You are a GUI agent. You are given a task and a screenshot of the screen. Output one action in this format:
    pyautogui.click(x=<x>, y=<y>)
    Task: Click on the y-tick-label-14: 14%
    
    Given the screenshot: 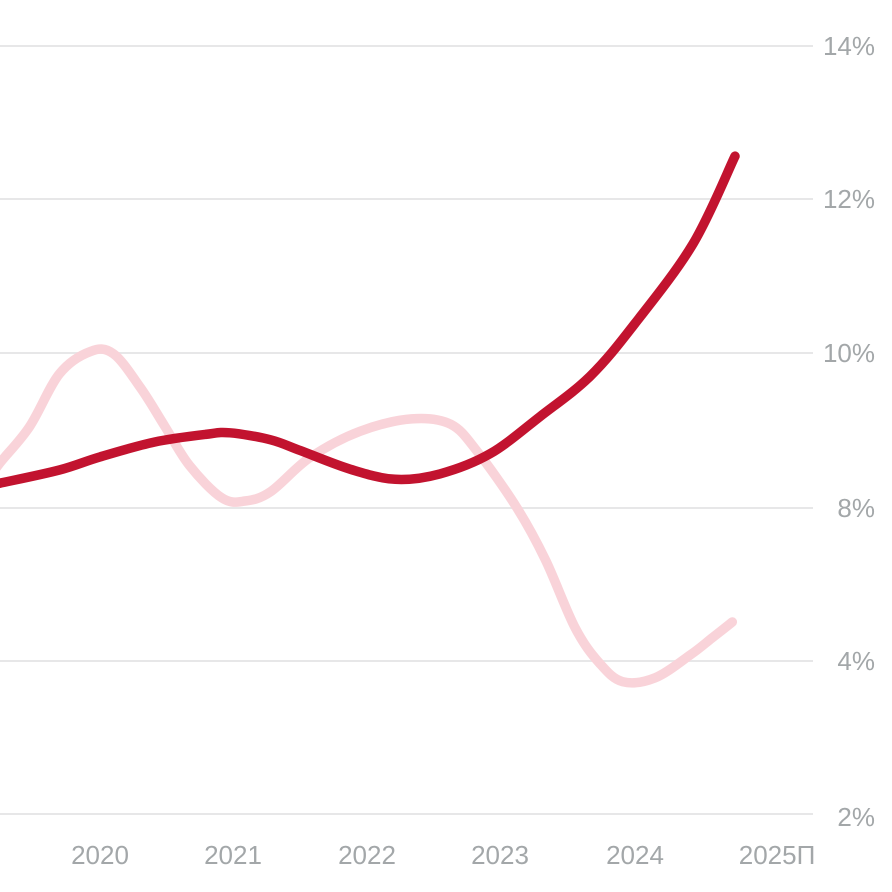 What is the action you would take?
    pyautogui.click(x=849, y=46)
    